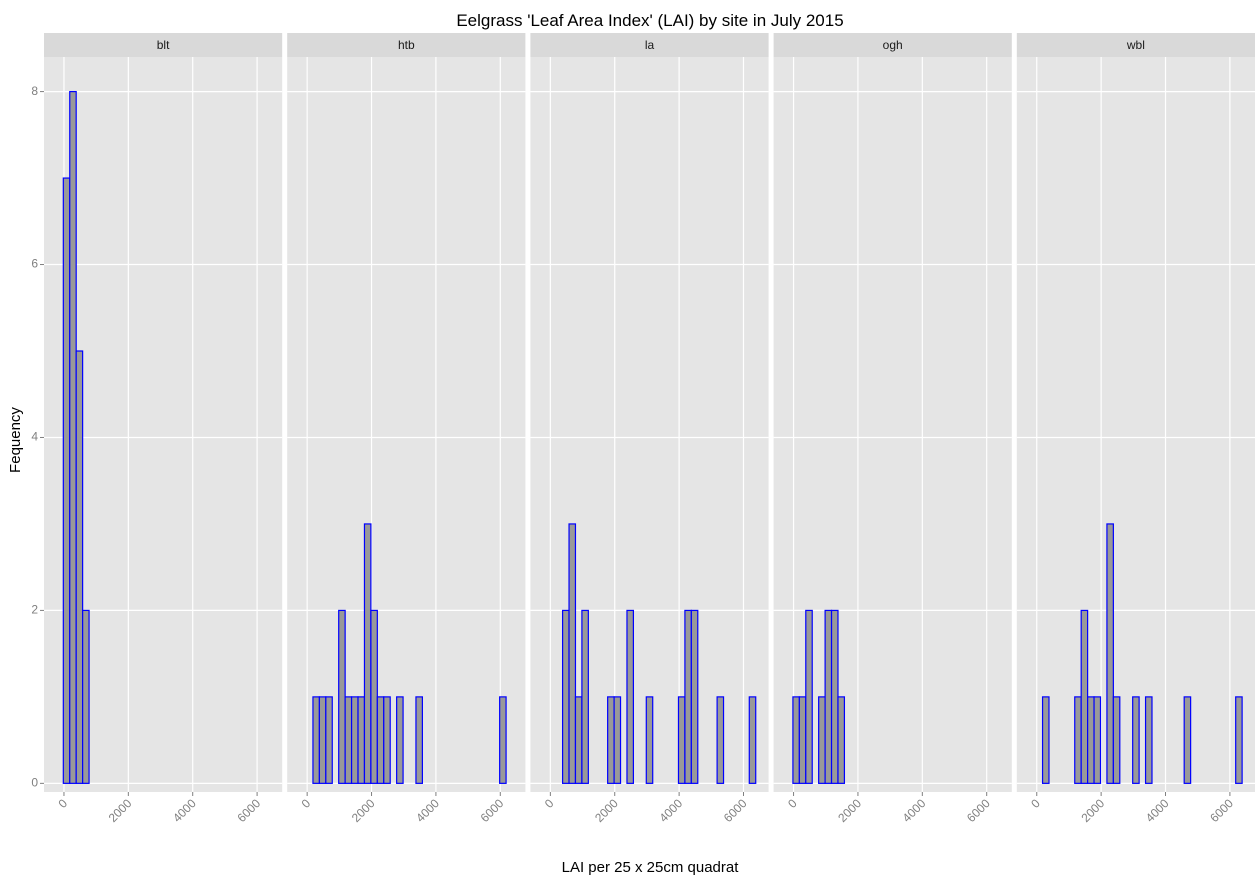 This screenshot has width=1255, height=882. I want to click on y-tick-label: 2, so click(34, 610).